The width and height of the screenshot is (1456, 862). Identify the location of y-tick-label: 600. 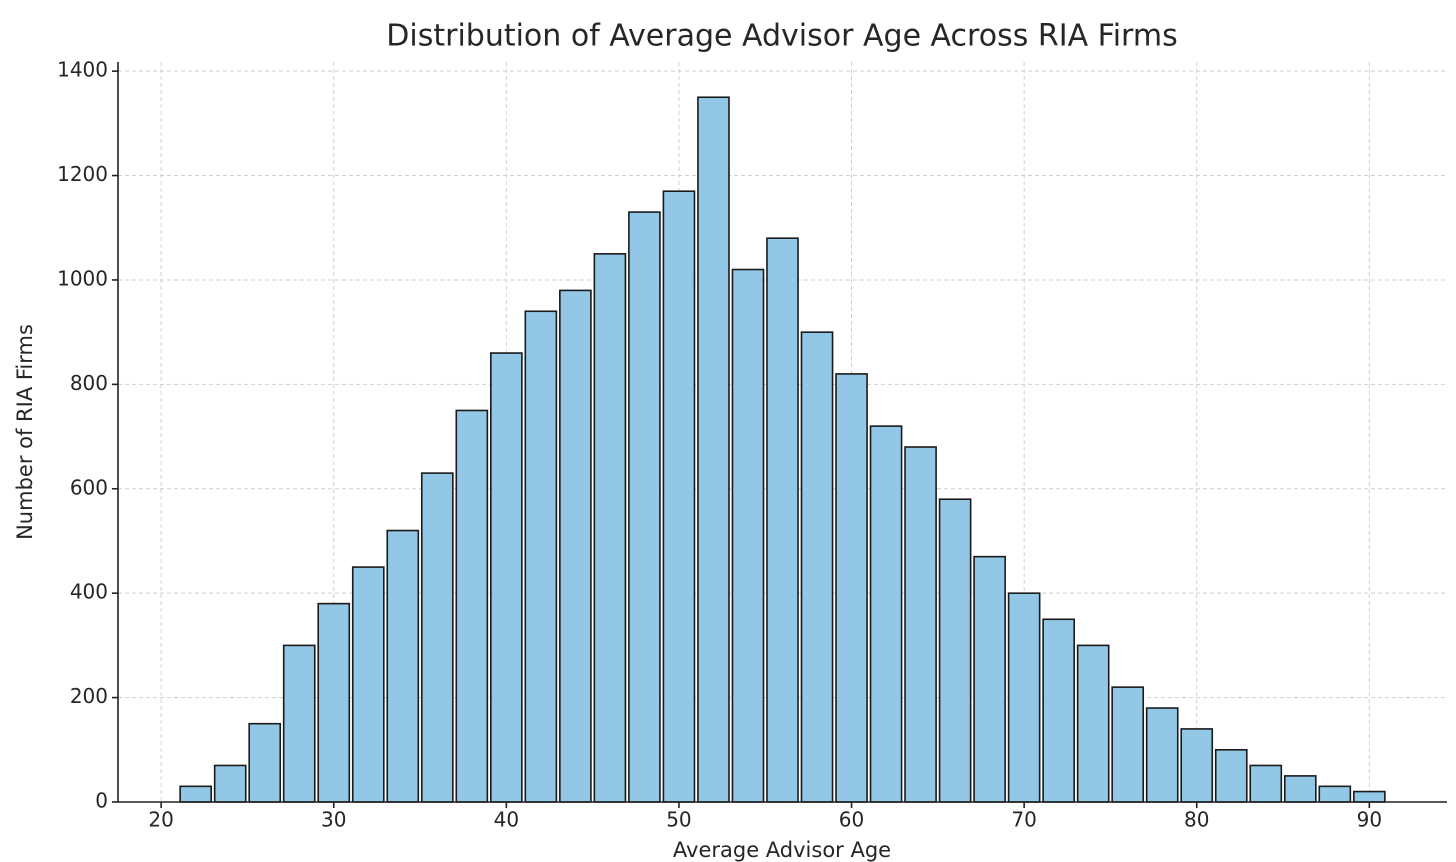
(89, 487).